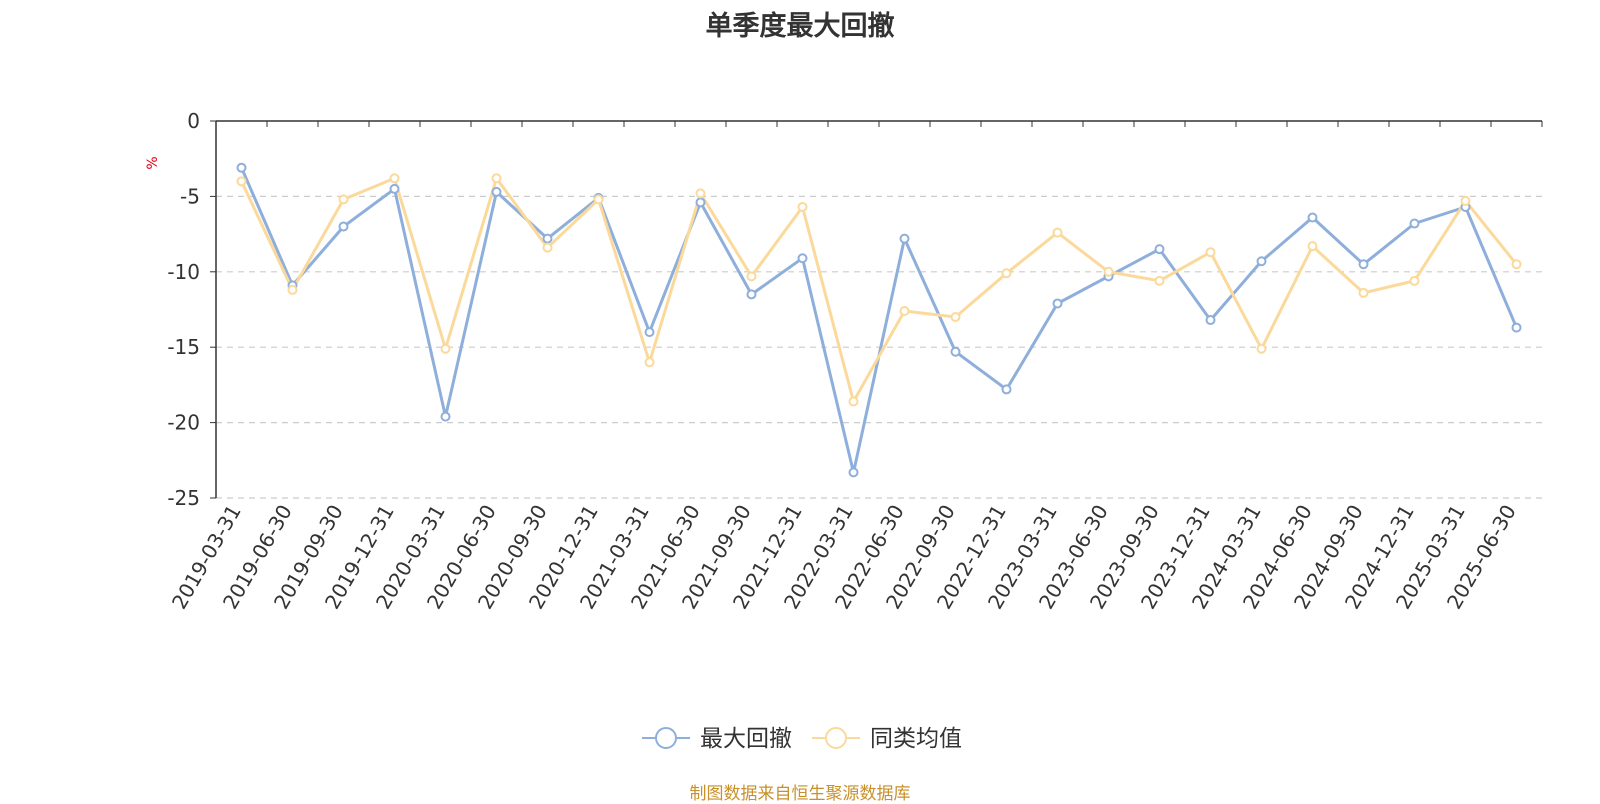  Describe the element at coordinates (153, 162) in the screenshot. I see `y-axis-unit-label: %` at that location.